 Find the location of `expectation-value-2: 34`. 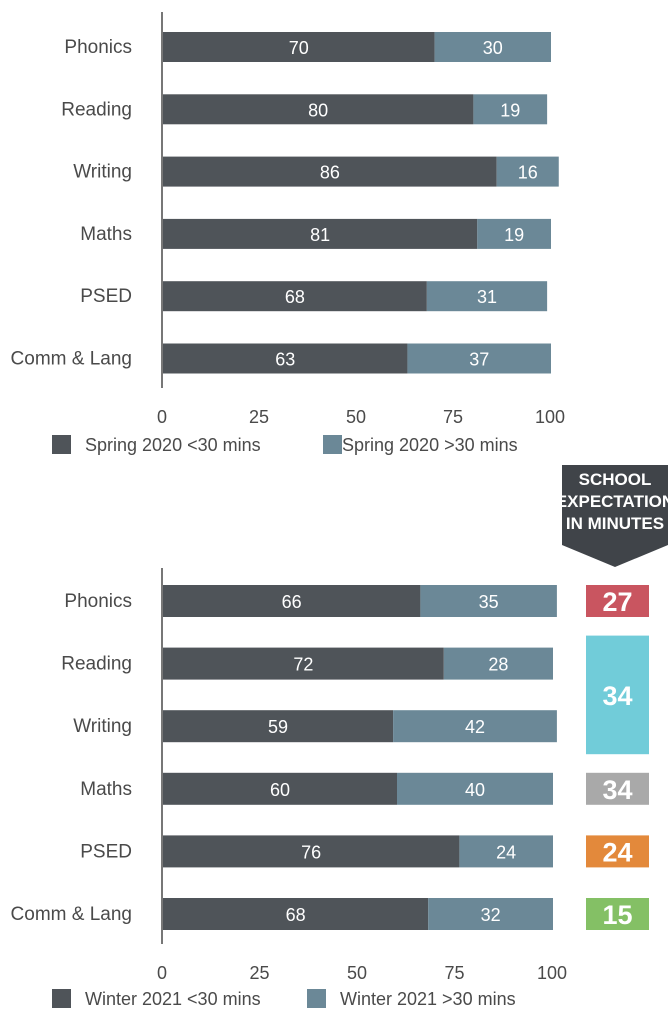

expectation-value-2: 34 is located at coordinates (617, 696).